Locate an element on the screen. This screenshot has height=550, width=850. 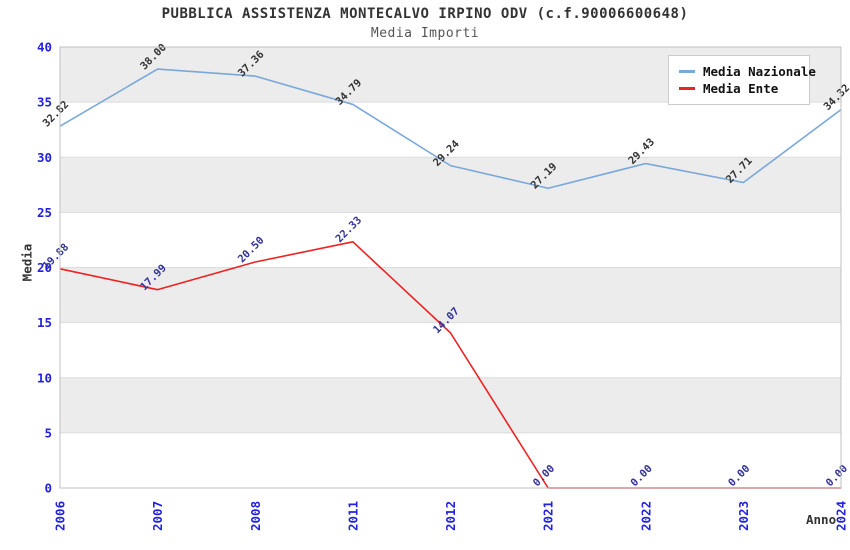
y-tick-label: 35 is located at coordinates (44, 102).